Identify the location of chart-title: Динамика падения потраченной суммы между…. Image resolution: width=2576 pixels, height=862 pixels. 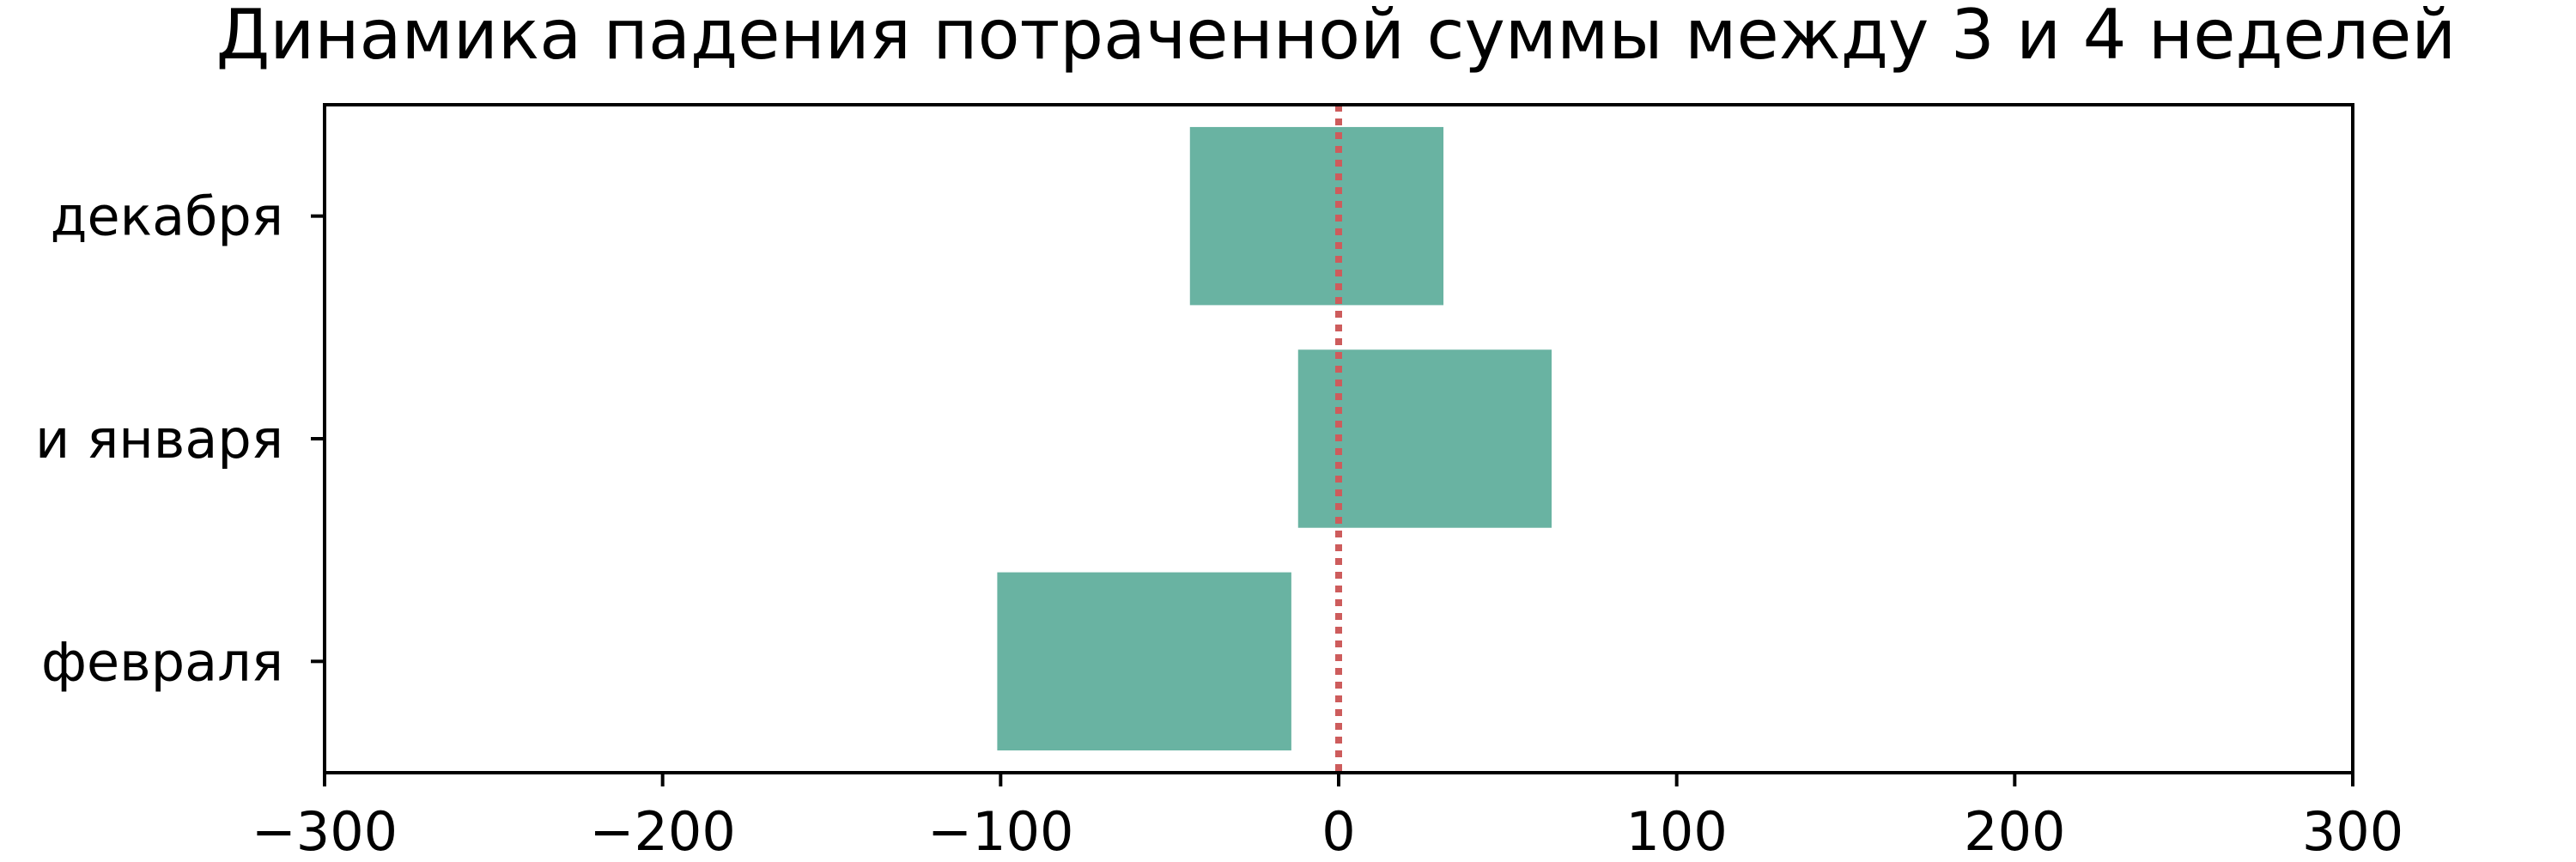
(1336, 37).